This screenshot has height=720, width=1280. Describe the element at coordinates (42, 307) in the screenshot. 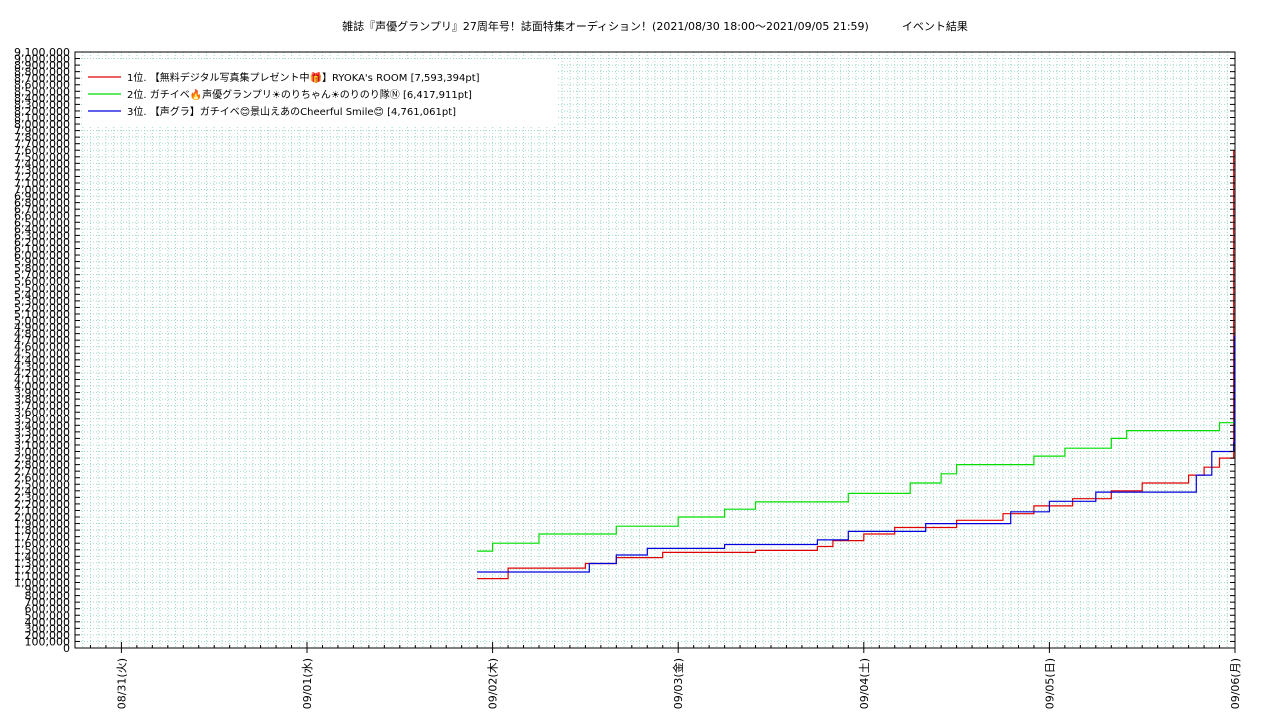

I see `y-tick-label: 5,200,000` at that location.